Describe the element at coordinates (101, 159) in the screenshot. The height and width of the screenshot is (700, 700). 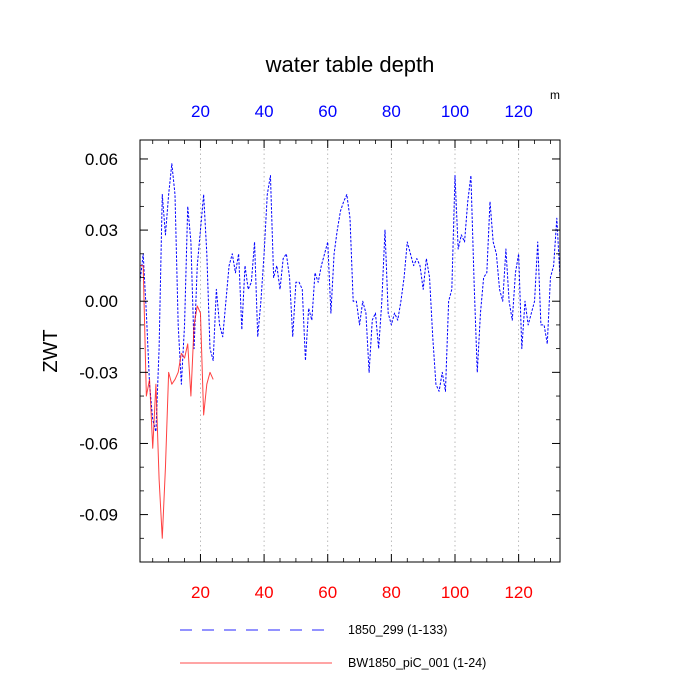
I see `y-tick-label: 0.06` at that location.